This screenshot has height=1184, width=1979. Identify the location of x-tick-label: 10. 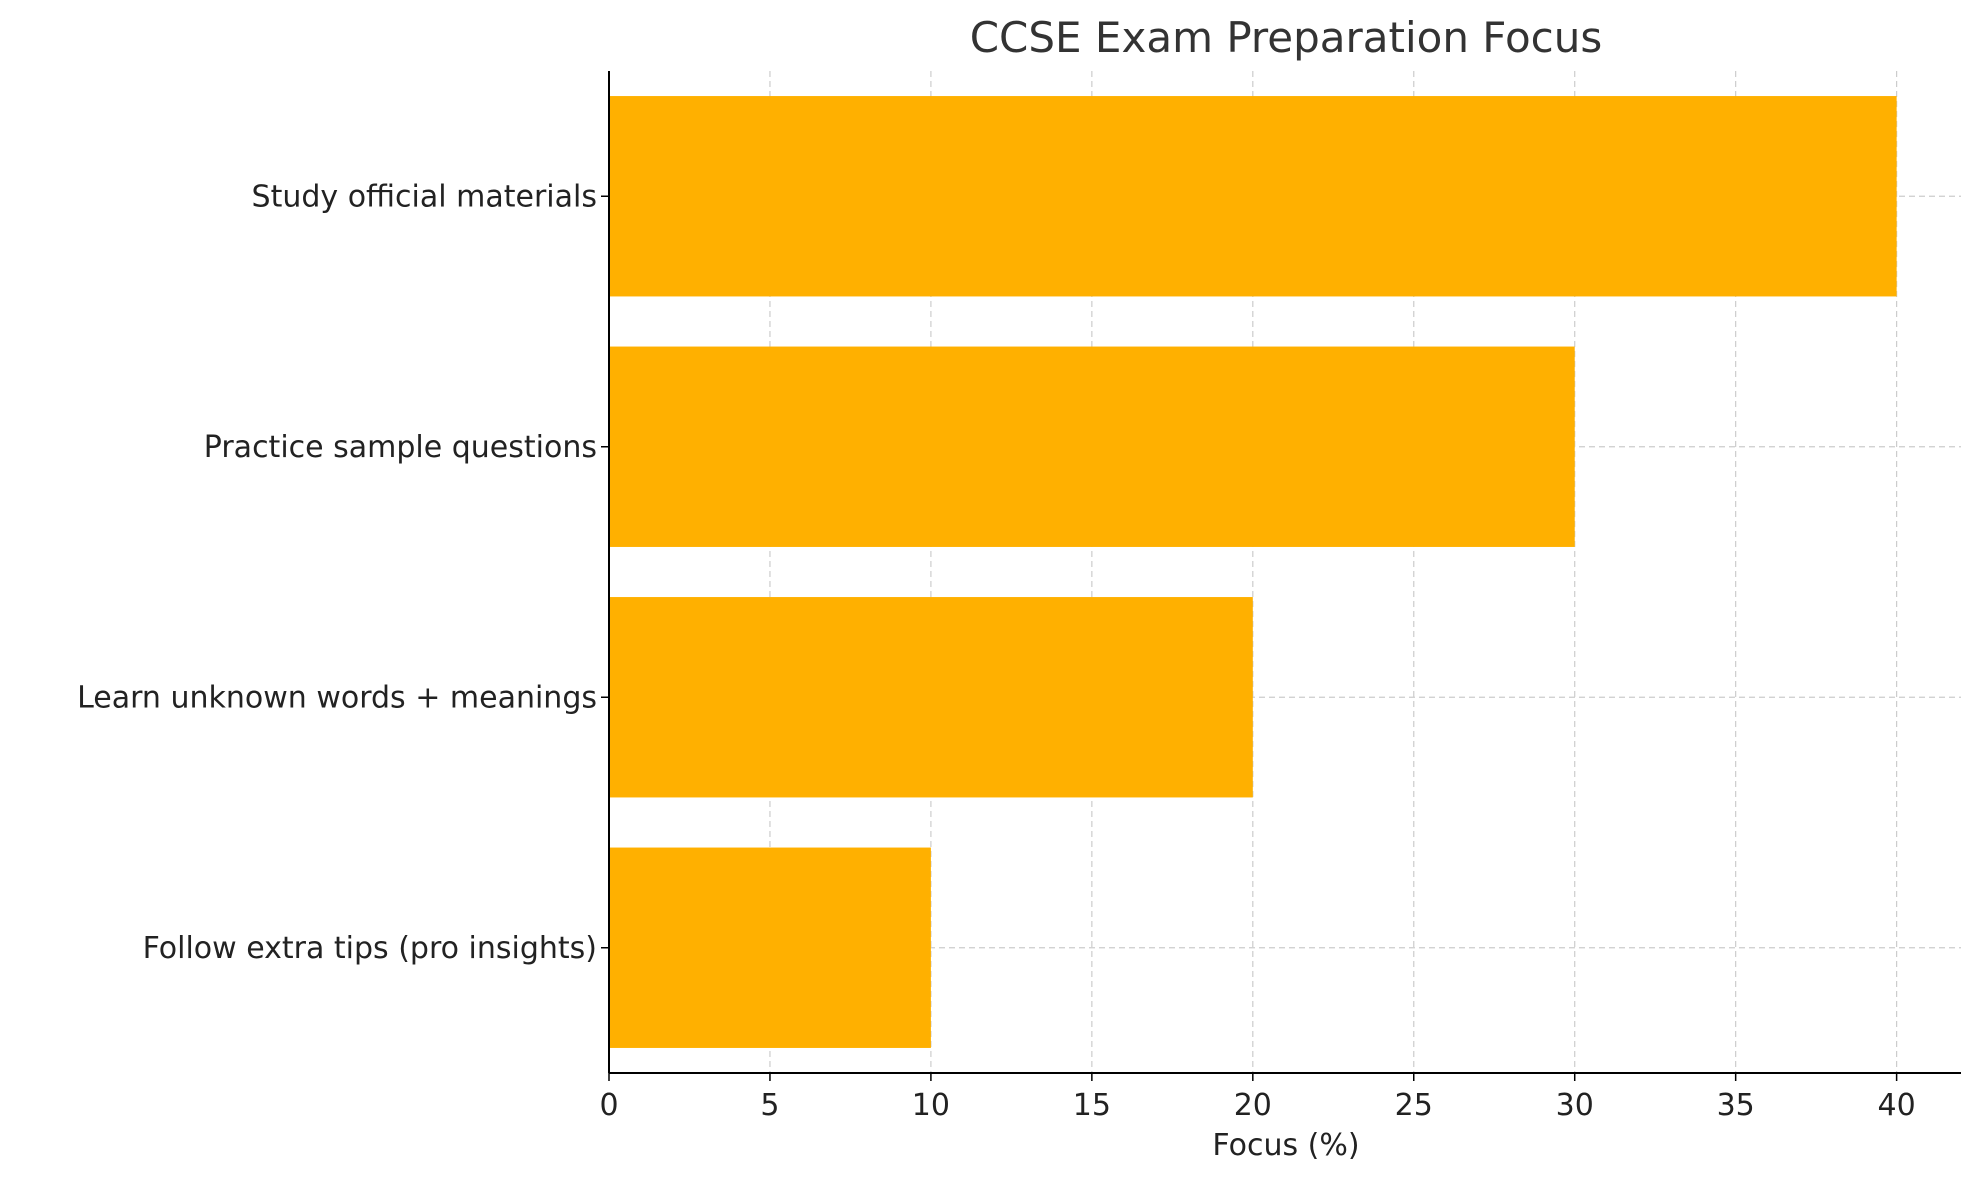
(931, 1105).